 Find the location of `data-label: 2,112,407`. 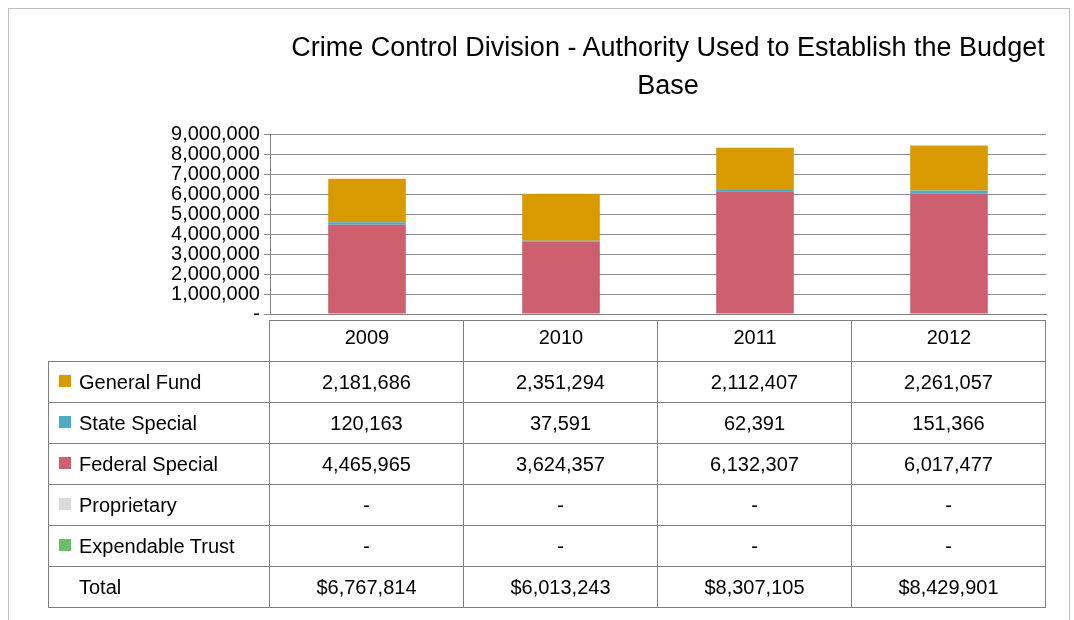

data-label: 2,112,407 is located at coordinates (754, 382).